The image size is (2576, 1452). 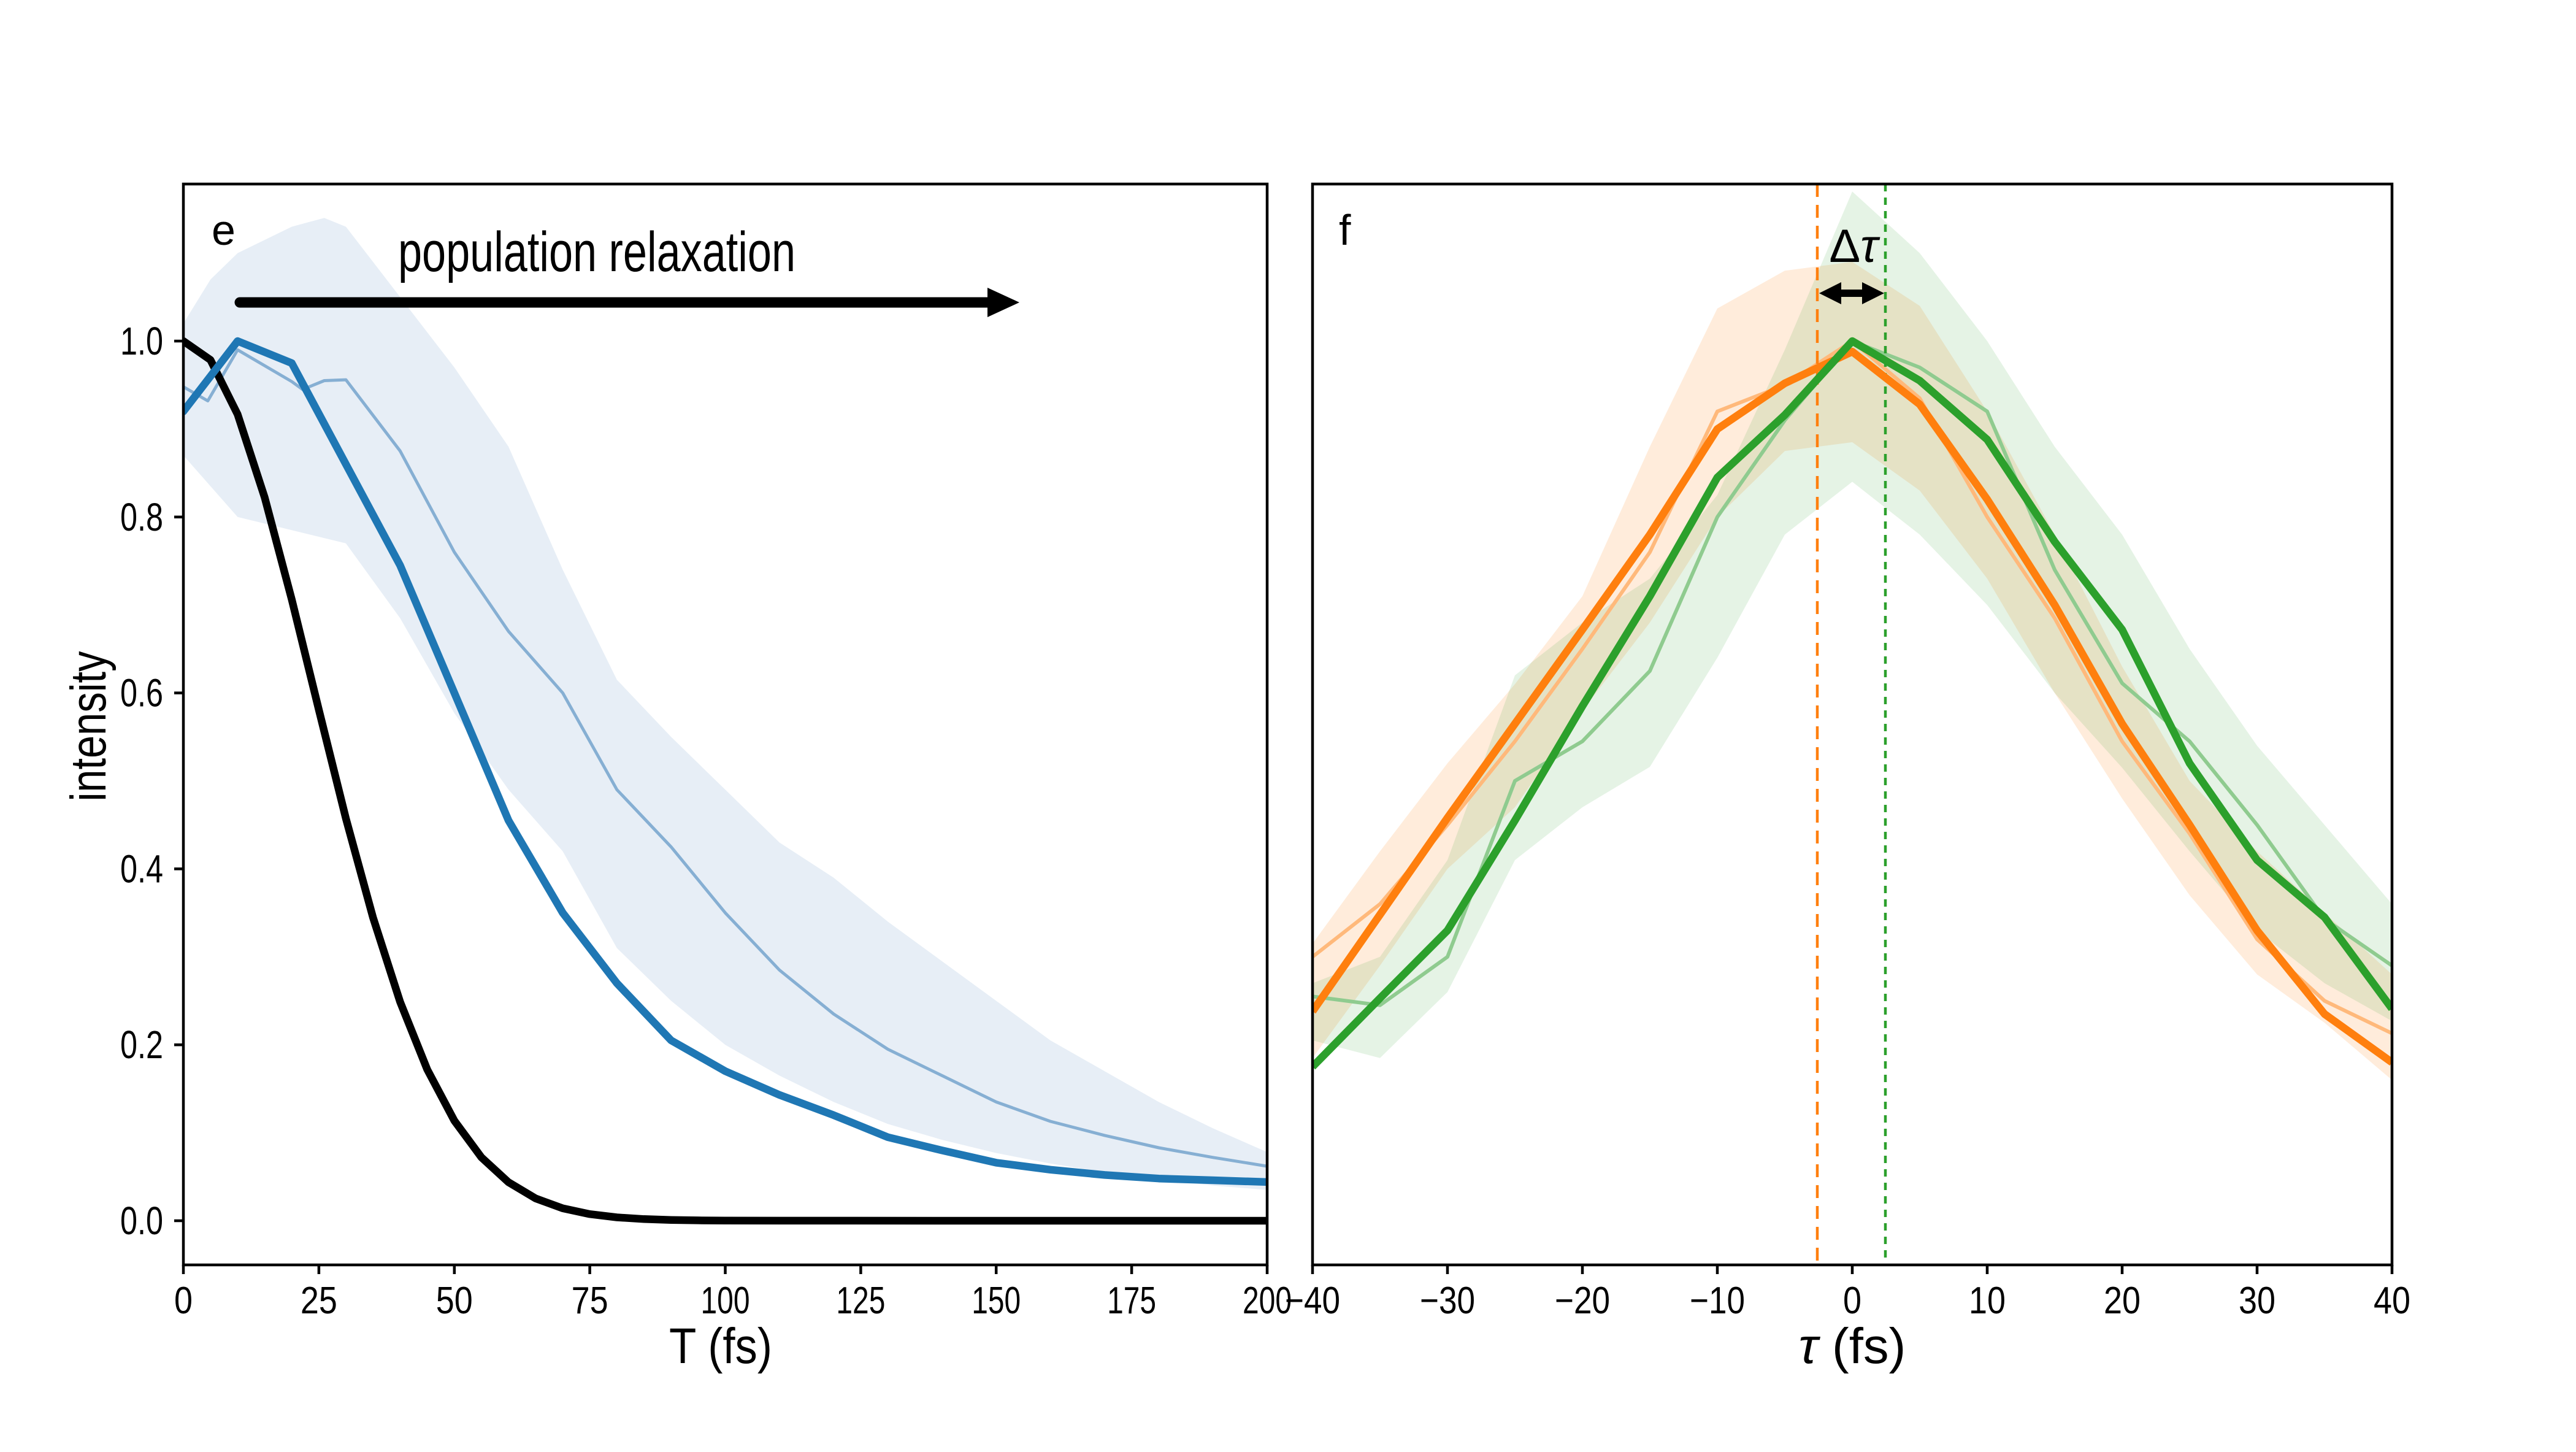 I want to click on svg-text: τ (fs), so click(x=1852, y=1346).